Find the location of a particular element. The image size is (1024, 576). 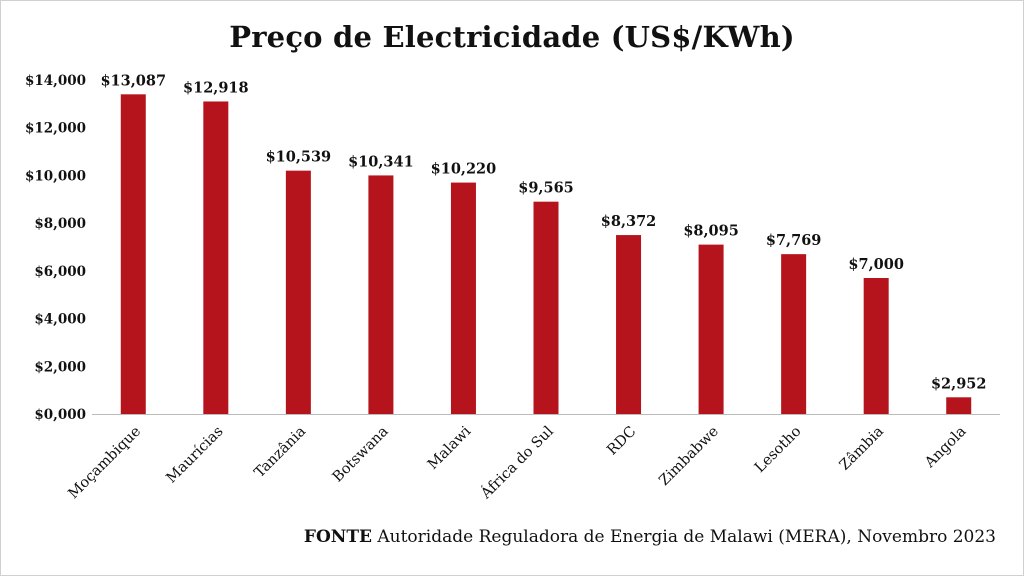

x-tick-label: Zâmbia is located at coordinates (862, 448).